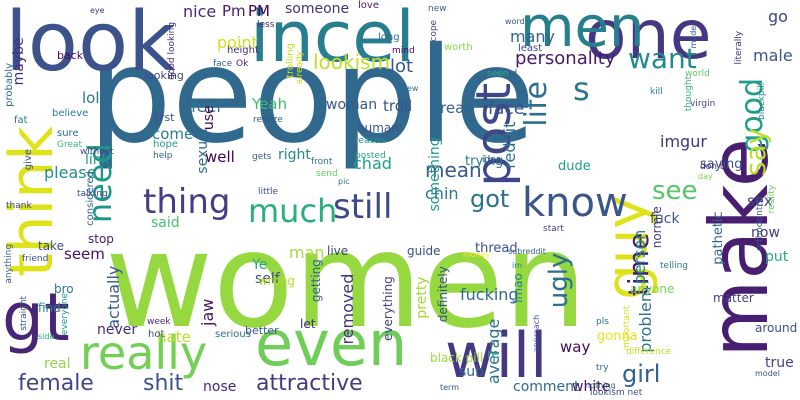  Describe the element at coordinates (327, 174) in the screenshot. I see `cloud-word: send` at that location.